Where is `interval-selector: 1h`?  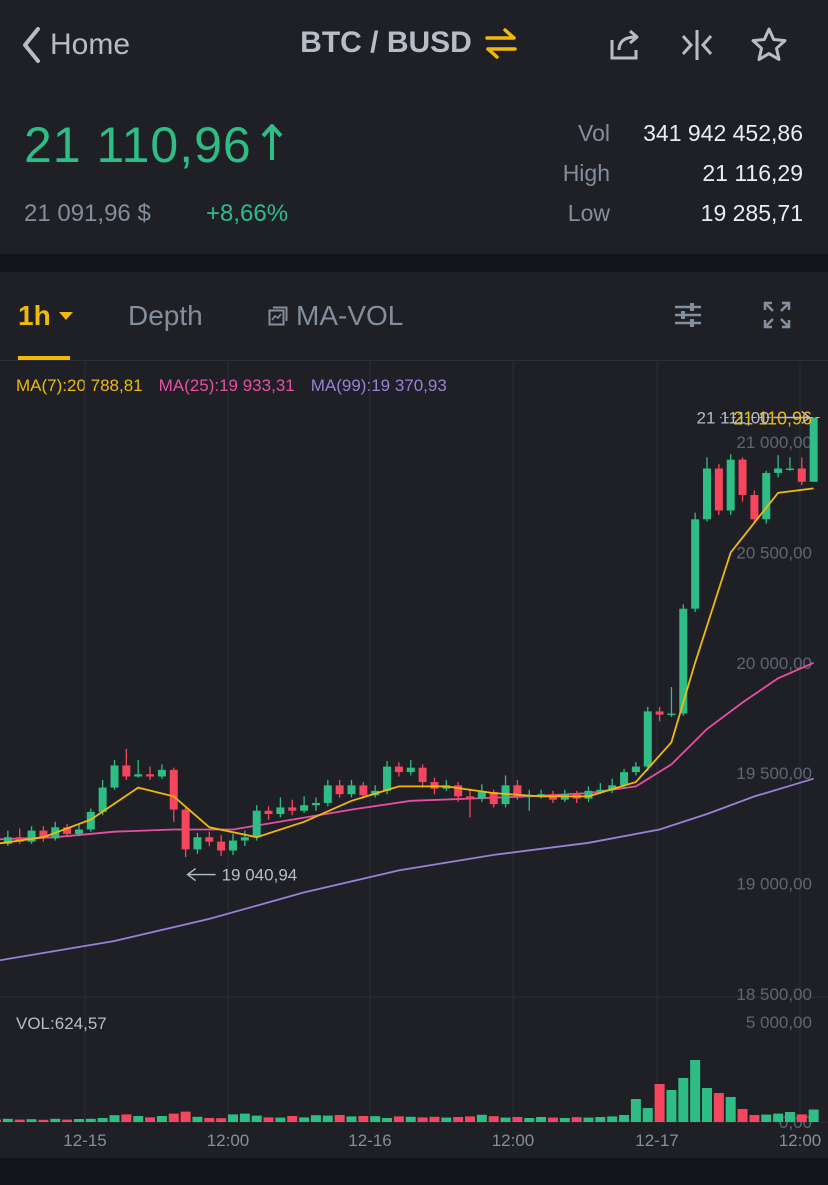
interval-selector: 1h is located at coordinates (45, 316).